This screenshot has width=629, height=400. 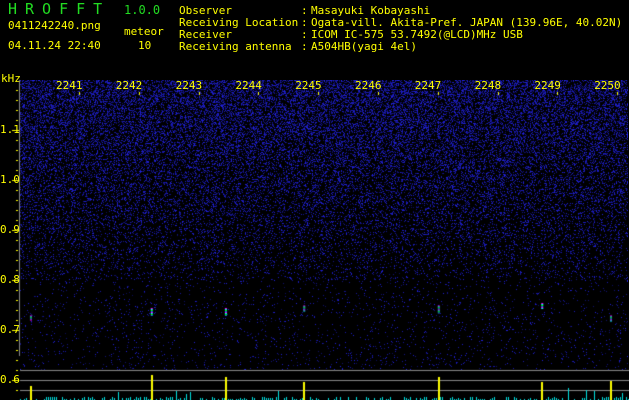 I want to click on y-tick-label: 0.9, so click(x=10, y=229).